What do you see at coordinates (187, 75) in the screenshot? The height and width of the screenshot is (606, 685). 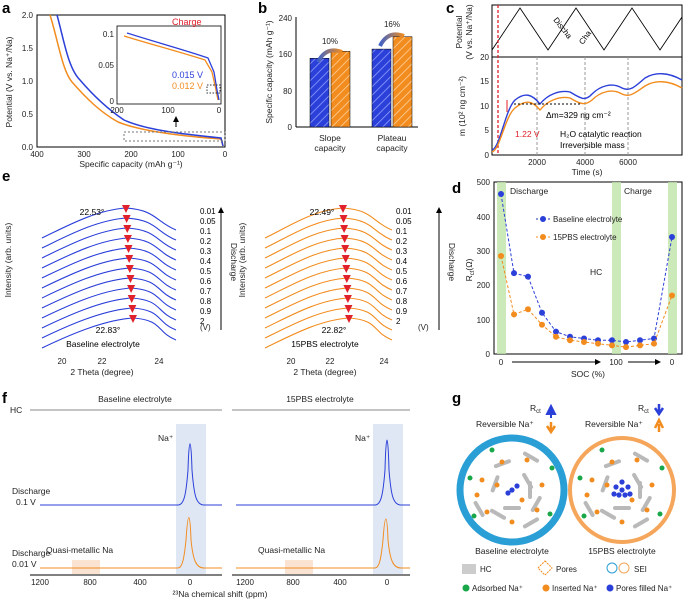 I see `legend-0015: 0.015 V` at bounding box center [187, 75].